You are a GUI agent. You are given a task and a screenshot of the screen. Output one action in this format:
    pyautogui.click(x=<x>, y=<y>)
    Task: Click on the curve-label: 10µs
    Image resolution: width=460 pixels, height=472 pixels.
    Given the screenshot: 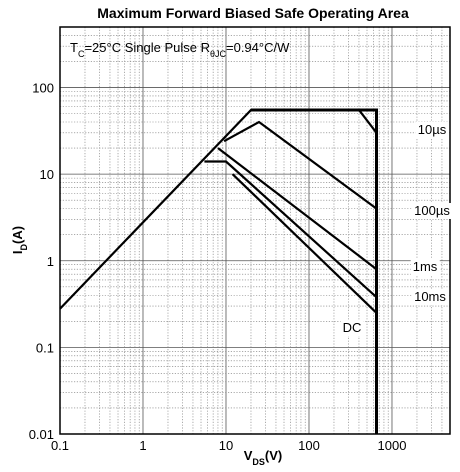 What is the action you would take?
    pyautogui.click(x=432, y=129)
    